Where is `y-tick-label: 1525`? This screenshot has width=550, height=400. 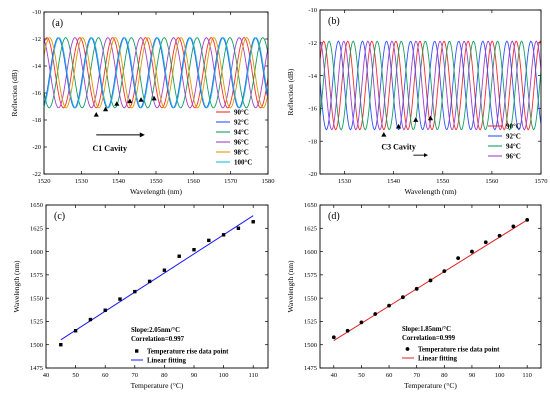 y-tick-label: 1525 is located at coordinates (310, 322).